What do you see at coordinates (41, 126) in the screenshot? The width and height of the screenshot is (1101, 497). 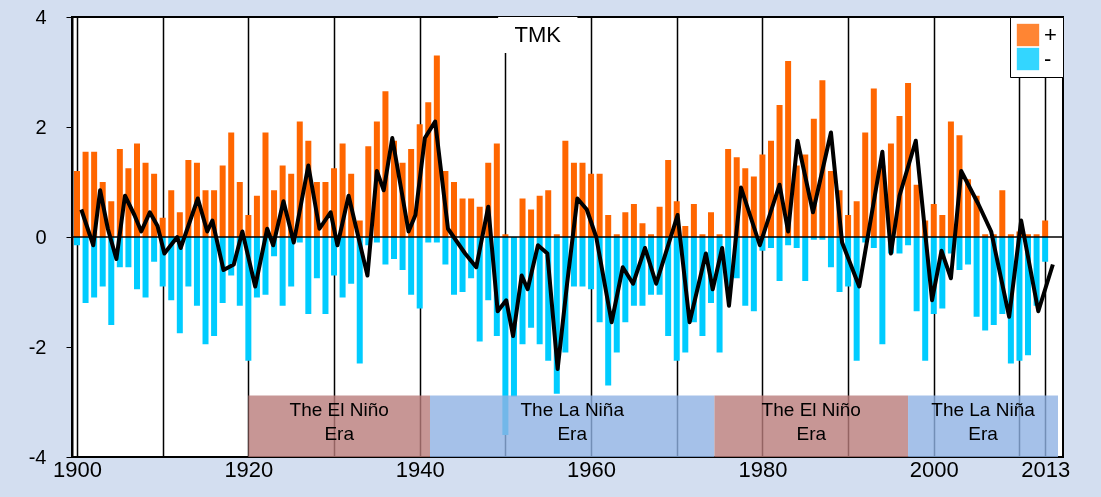 I see `y-tick-label: 2` at bounding box center [41, 126].